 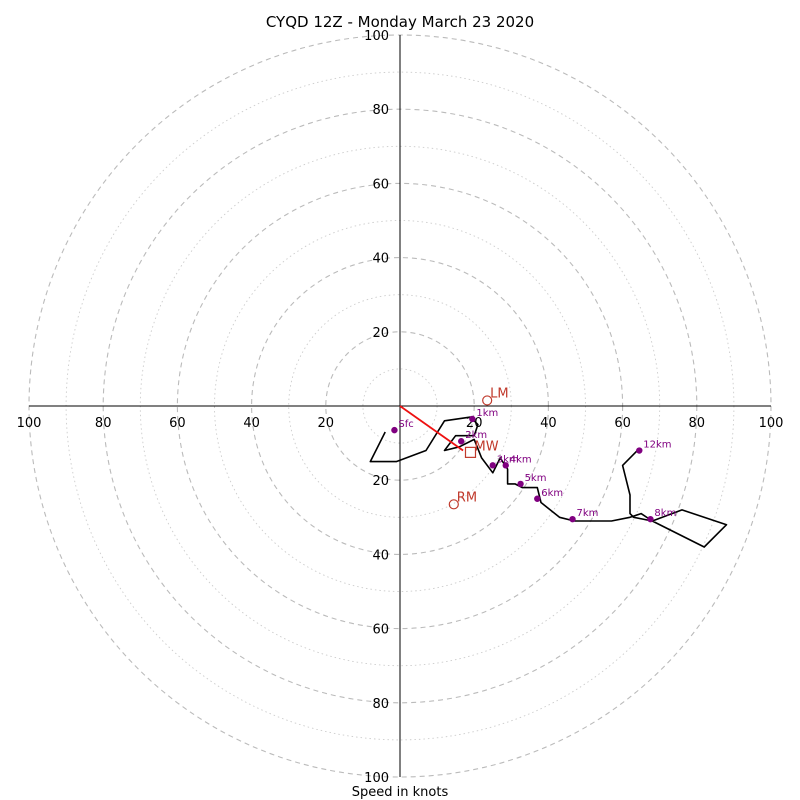 I want to click on shear-vector, so click(x=431, y=428).